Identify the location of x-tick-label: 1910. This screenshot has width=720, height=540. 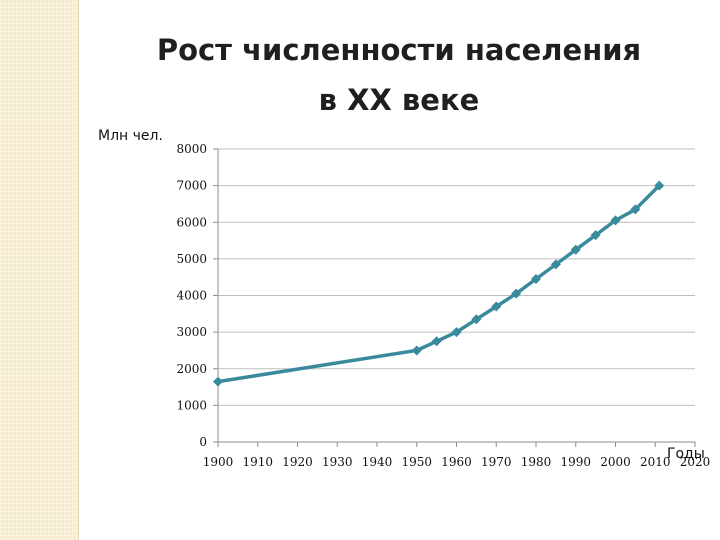
(257, 462).